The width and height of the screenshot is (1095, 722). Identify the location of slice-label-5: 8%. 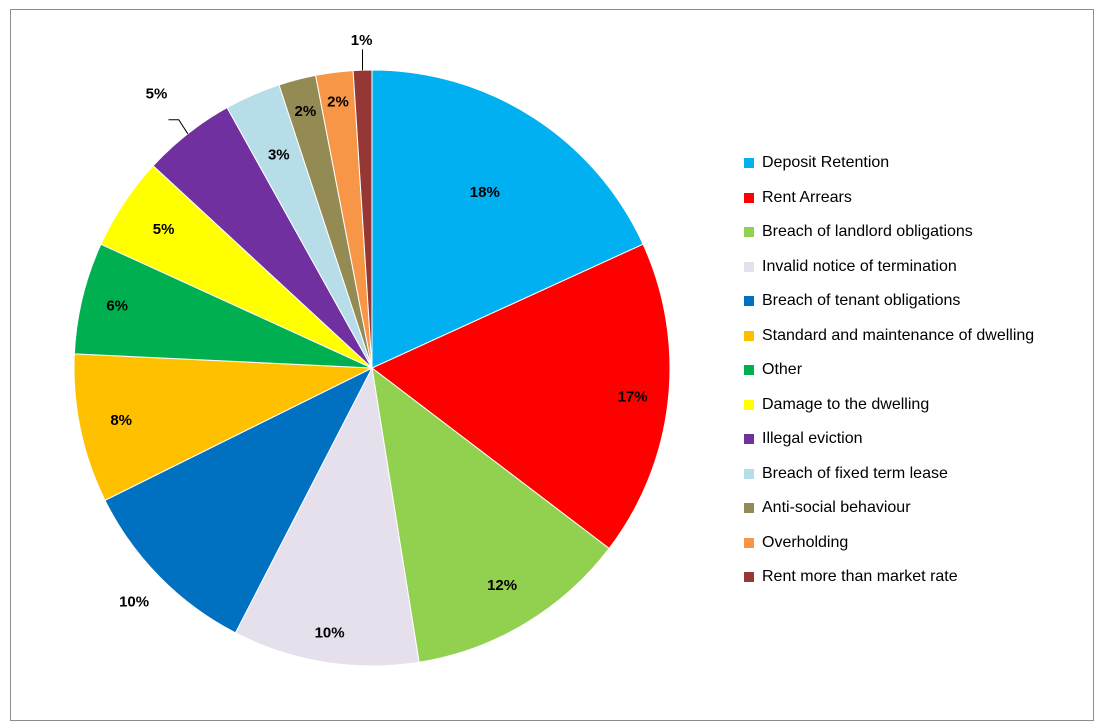
(121, 420).